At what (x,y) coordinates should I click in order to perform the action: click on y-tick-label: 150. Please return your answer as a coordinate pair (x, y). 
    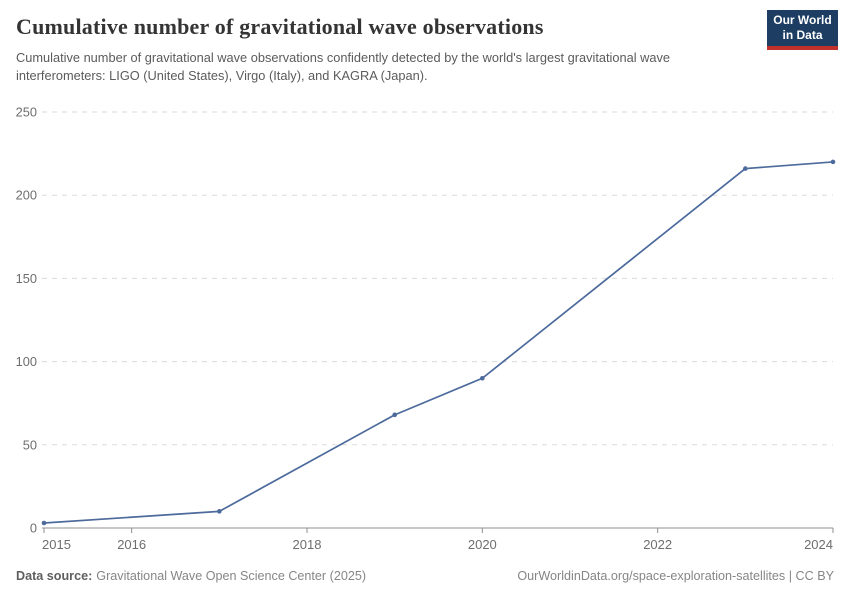
    Looking at the image, I should click on (26, 278).